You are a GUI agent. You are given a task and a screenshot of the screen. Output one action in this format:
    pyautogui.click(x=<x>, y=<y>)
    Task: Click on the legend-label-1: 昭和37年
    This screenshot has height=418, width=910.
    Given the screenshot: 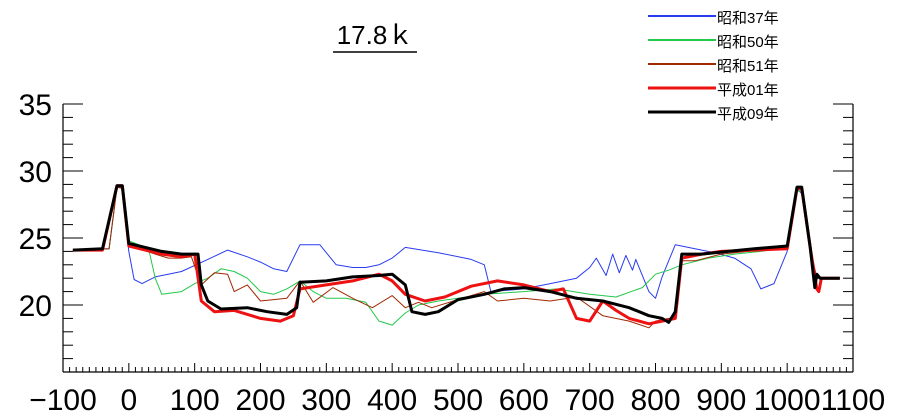 What is the action you would take?
    pyautogui.click(x=748, y=18)
    